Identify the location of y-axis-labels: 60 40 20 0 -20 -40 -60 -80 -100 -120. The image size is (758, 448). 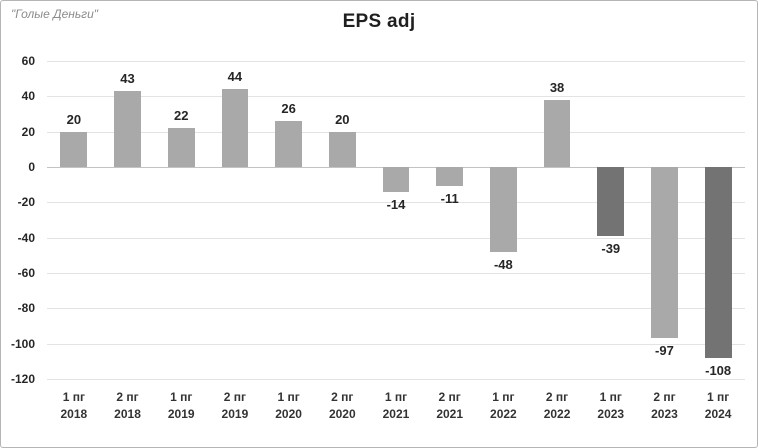
(21, 220).